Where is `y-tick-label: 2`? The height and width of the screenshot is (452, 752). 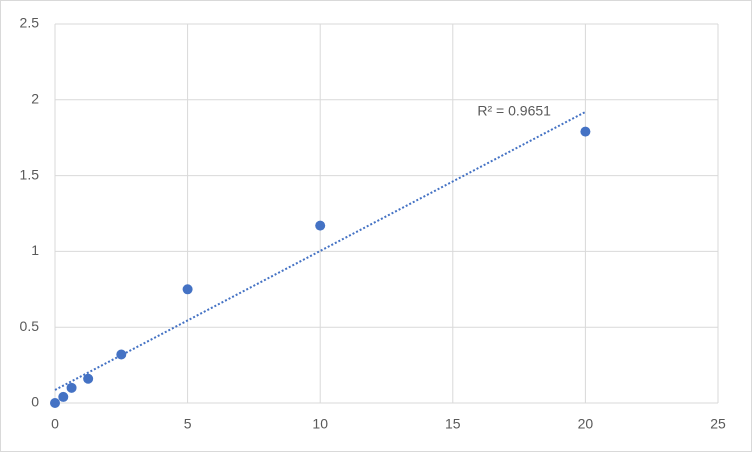 y-tick-label: 2 is located at coordinates (35, 99).